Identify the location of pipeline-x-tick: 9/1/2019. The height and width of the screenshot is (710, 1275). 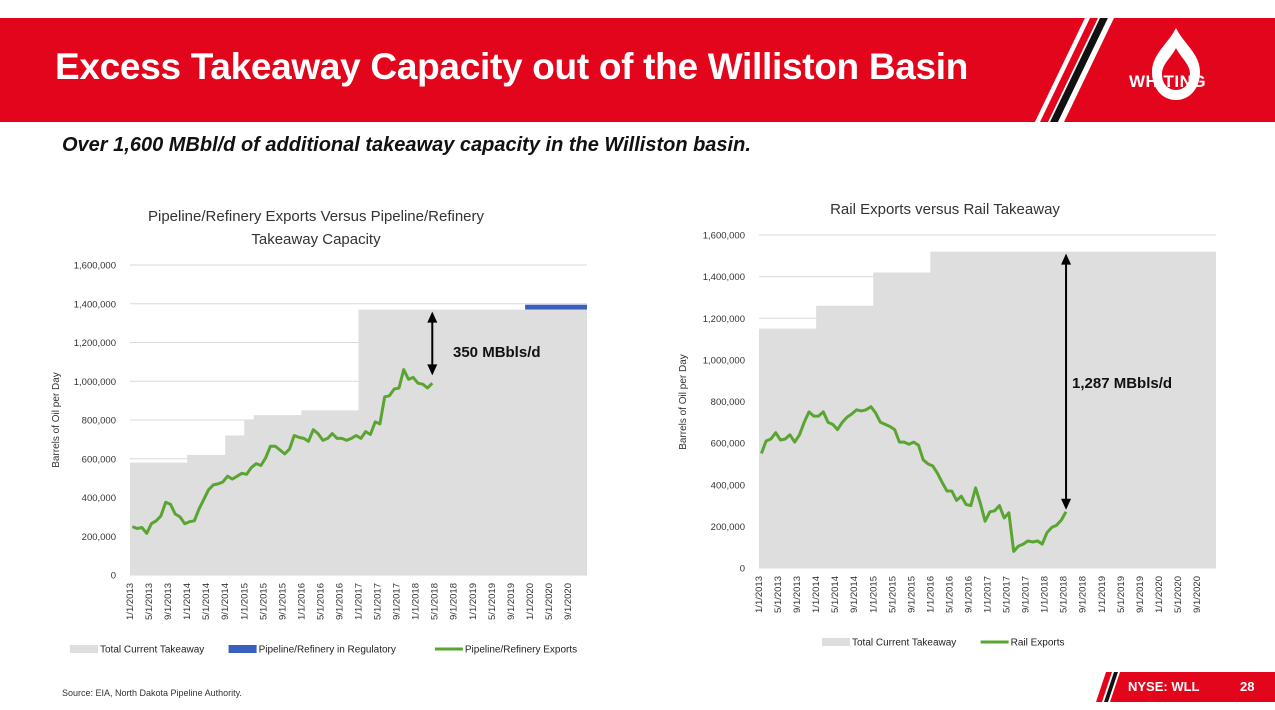
(511, 601).